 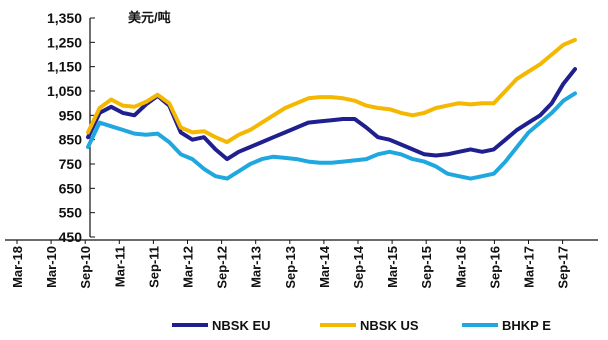 I want to click on legend: NBSK EU NBSK US BHKP E, so click(x=361, y=325).